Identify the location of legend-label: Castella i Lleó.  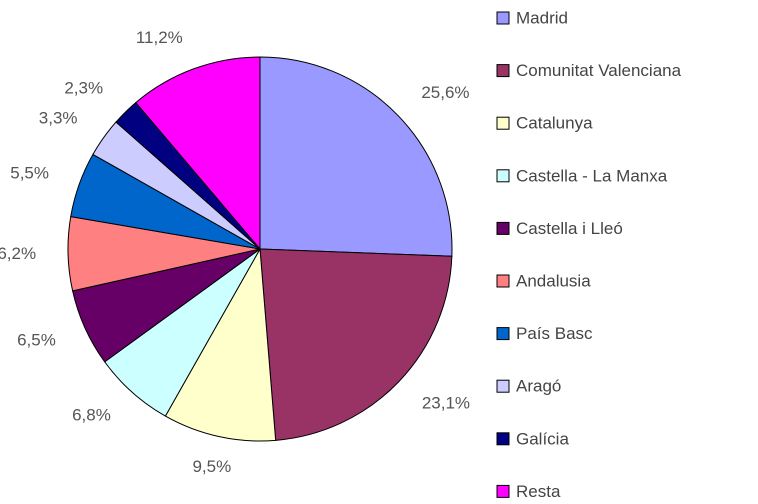
(569, 228).